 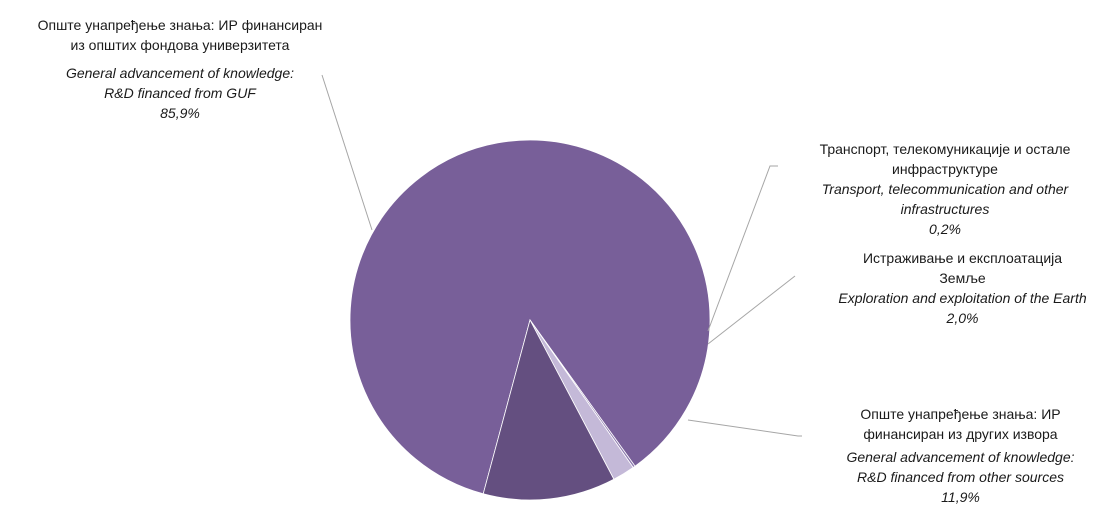 What do you see at coordinates (945, 169) in the screenshot?
I see `slice-label-transport-sr-line2: инфраструктуре` at bounding box center [945, 169].